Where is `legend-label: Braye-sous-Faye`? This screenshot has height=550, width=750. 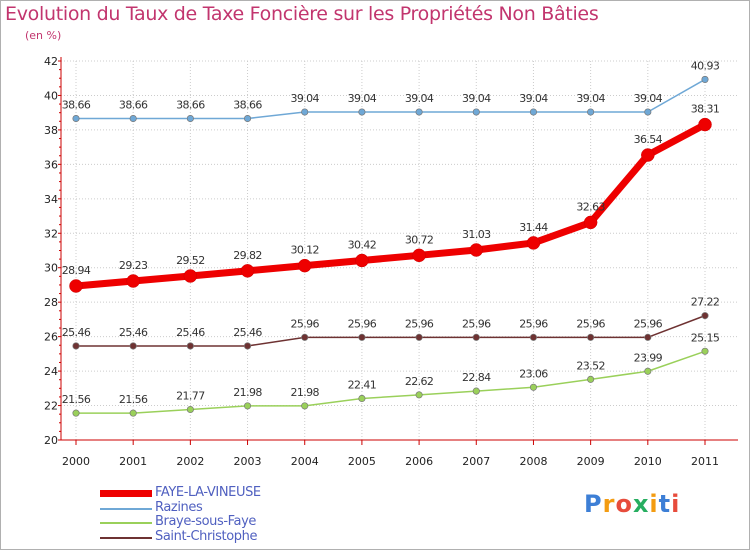 legend-label: Braye-sous-Faye is located at coordinates (205, 521).